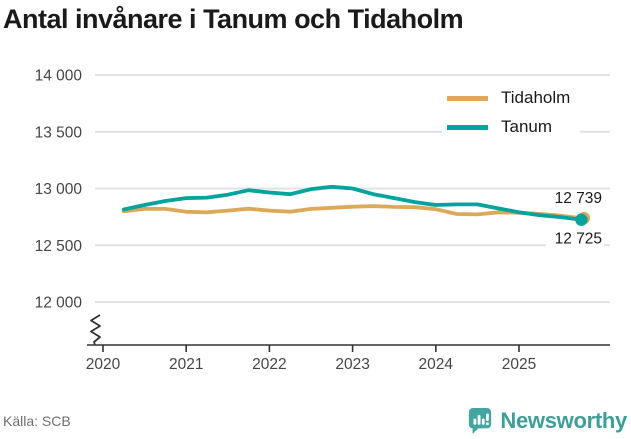 This screenshot has height=439, width=631. Describe the element at coordinates (563, 420) in the screenshot. I see `newsworthy-wordmark: Newsworthy` at that location.